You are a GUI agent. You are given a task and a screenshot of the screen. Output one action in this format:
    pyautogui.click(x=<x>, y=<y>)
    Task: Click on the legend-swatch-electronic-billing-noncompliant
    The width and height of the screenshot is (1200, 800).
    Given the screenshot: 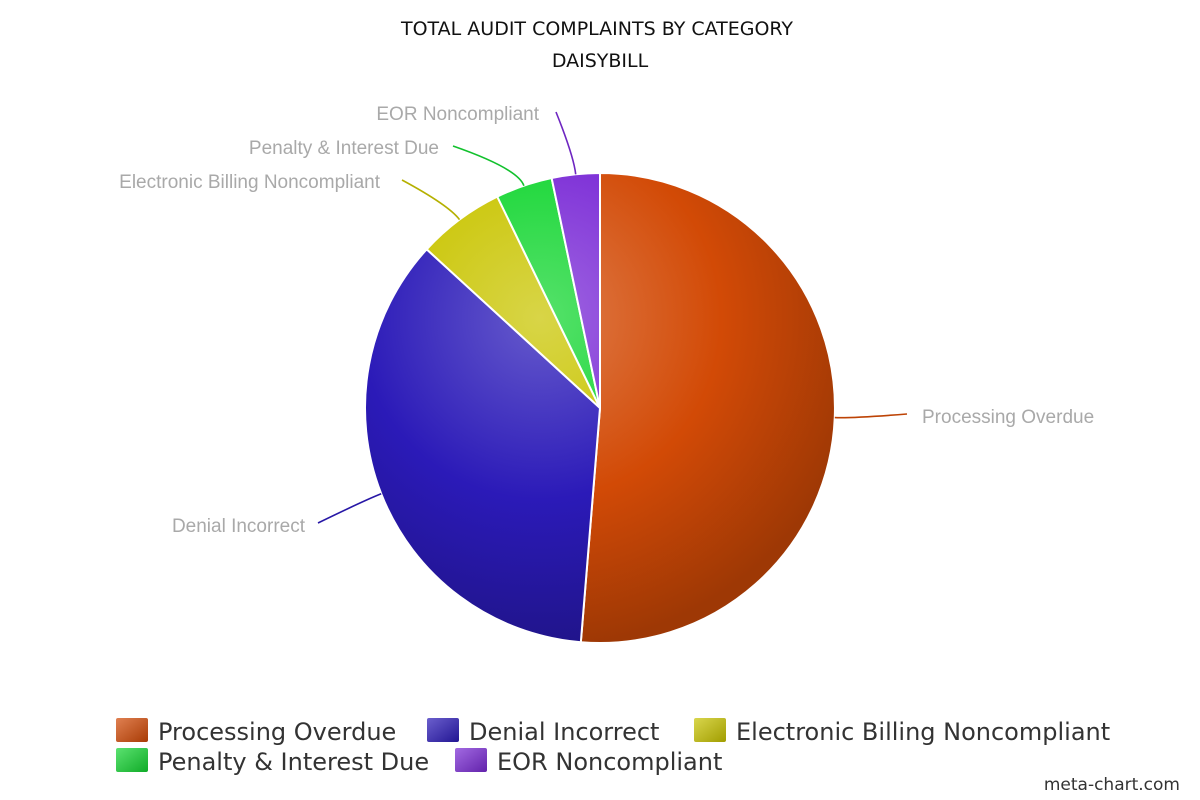 What is the action you would take?
    pyautogui.click(x=710, y=730)
    